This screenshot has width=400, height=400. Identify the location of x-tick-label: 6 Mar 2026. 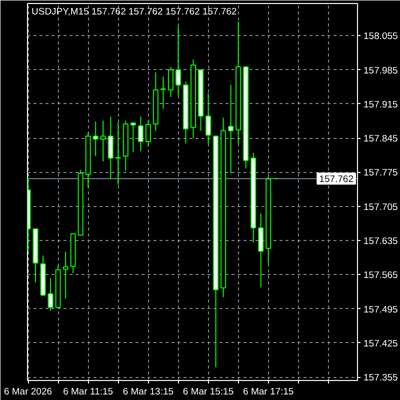
(28, 392).